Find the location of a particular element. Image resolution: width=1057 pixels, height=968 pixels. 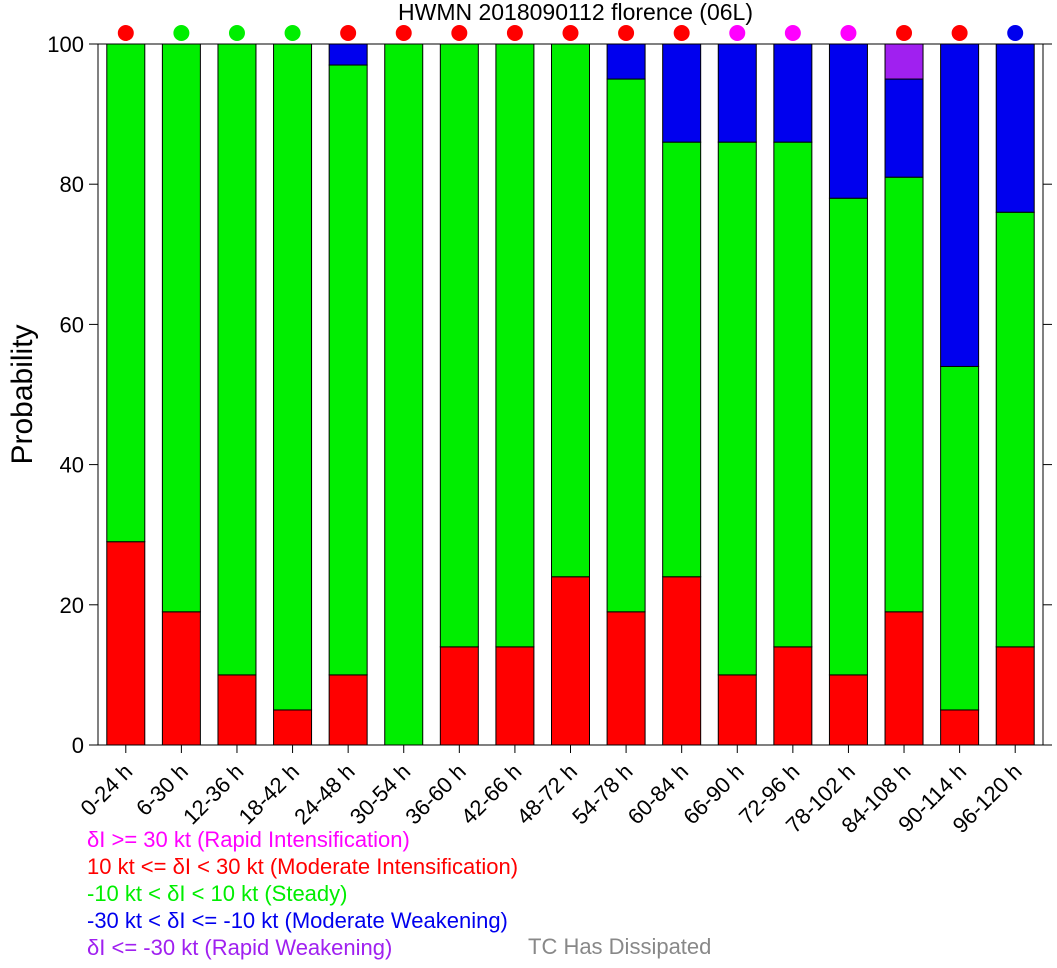

x-tick-label: 18-42 h is located at coordinates (269, 794).